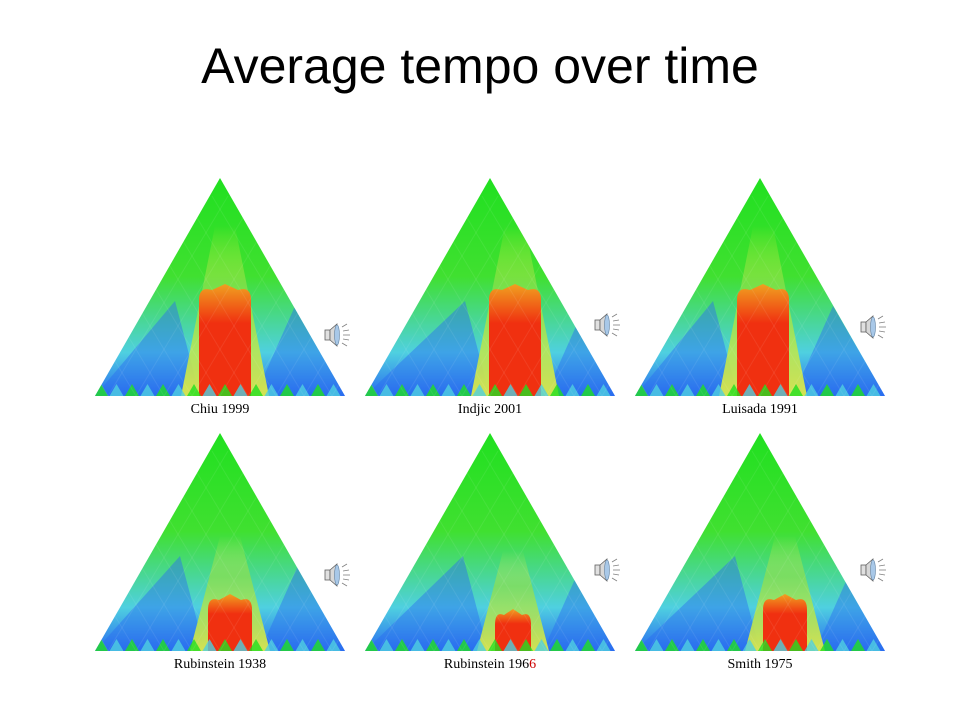 The width and height of the screenshot is (960, 720). I want to click on panel-caption: Rubinstein 1966, so click(490, 665).